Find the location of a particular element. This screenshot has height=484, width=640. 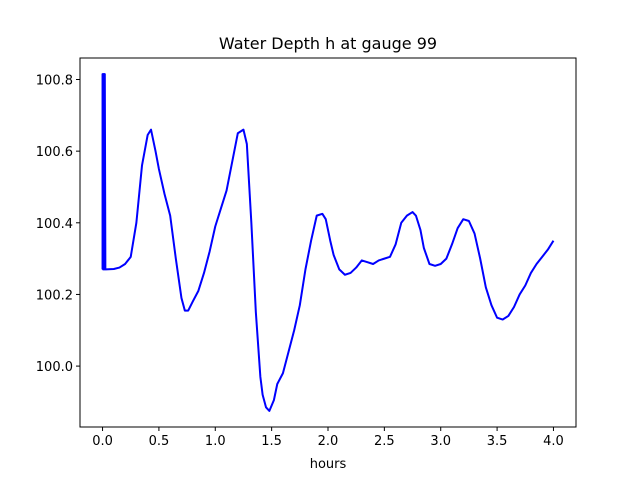

x-tick-label: 2.5 is located at coordinates (384, 441).